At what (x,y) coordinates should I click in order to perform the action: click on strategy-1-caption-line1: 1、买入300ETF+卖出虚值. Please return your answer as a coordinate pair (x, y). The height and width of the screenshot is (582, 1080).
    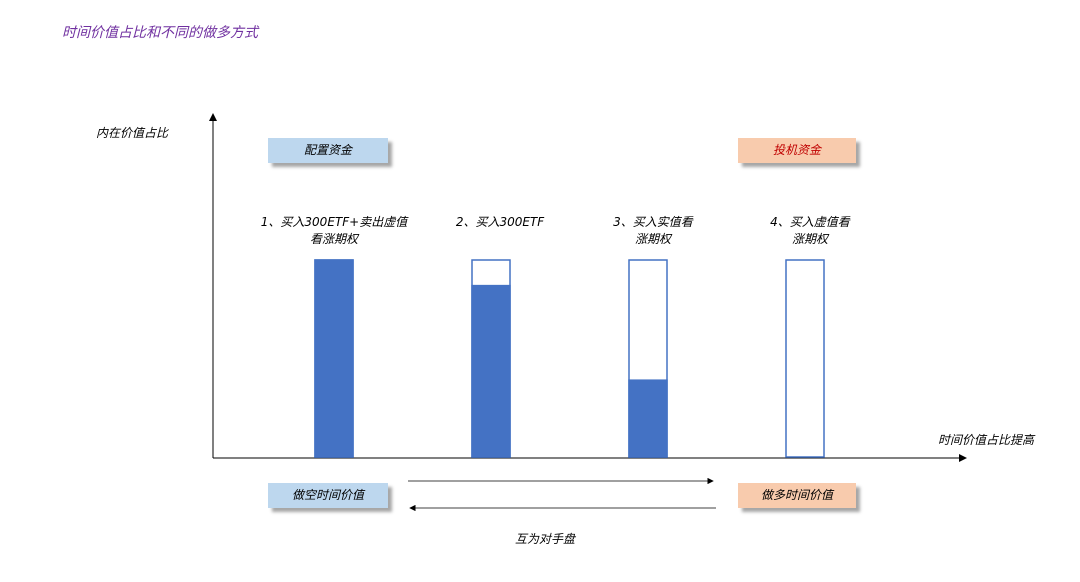
    Looking at the image, I should click on (334, 222).